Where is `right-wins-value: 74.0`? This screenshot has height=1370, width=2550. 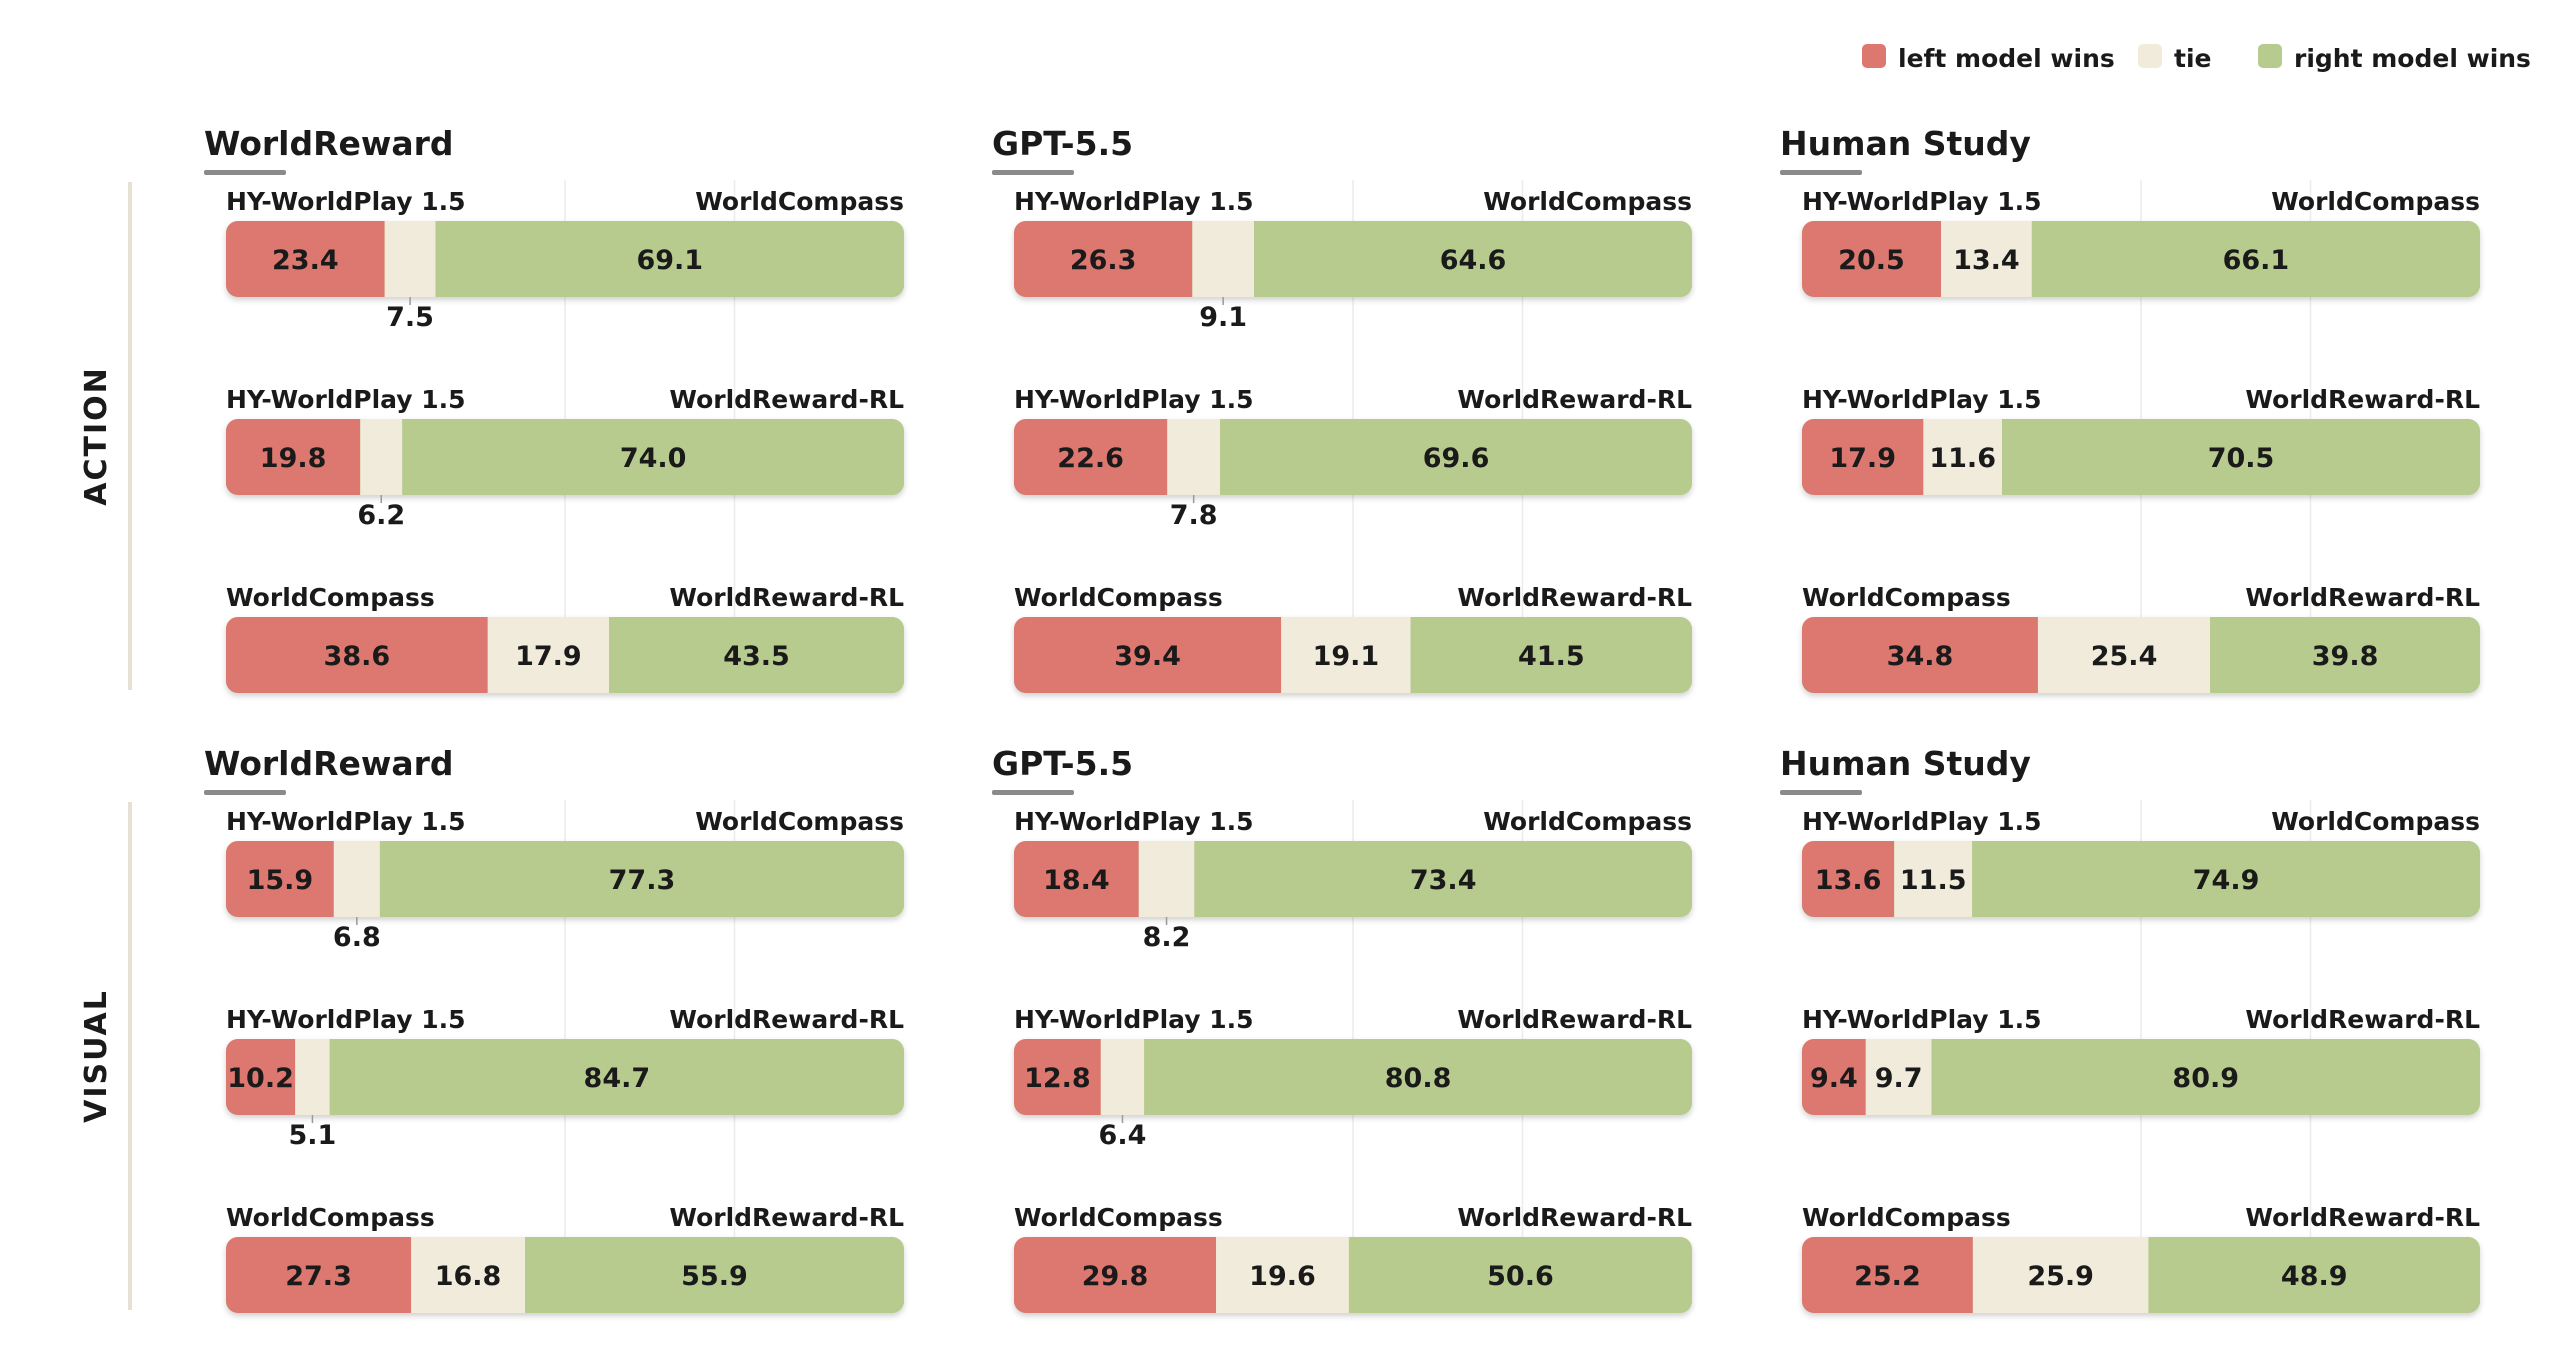
right-wins-value: 74.0 is located at coordinates (653, 458).